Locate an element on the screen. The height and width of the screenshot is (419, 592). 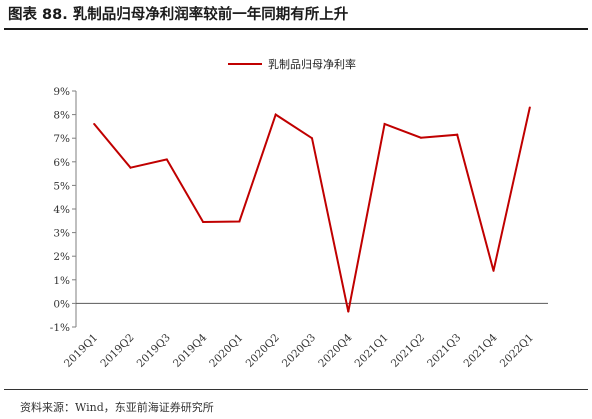
y-tick-label: 5% is located at coordinates (61, 186).